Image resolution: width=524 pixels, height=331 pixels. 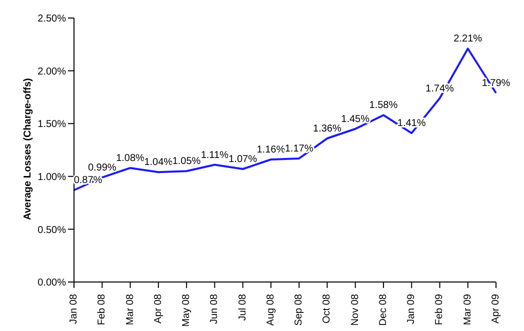 What do you see at coordinates (186, 162) in the screenshot?
I see `data-label: 1.05%` at bounding box center [186, 162].